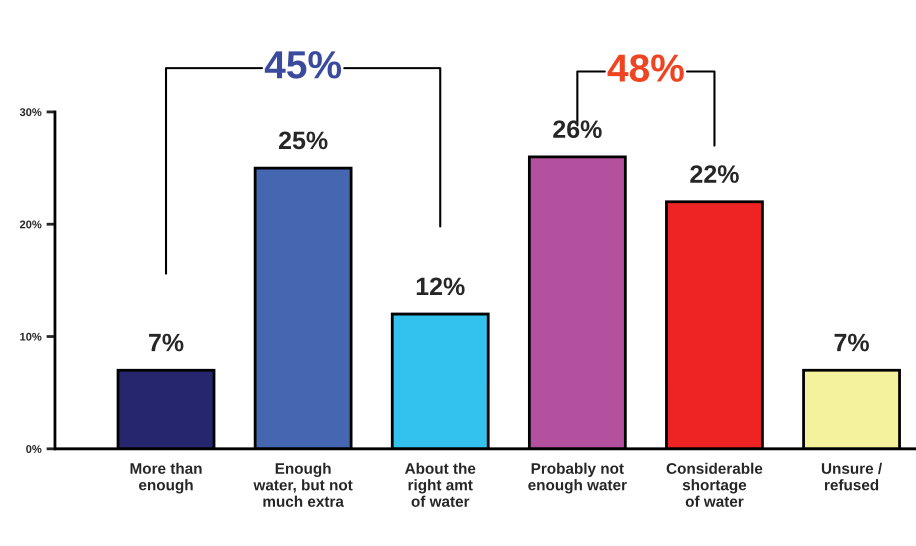 The width and height of the screenshot is (916, 546). I want to click on x-tick-label: Considerable shortage of water, so click(714, 484).